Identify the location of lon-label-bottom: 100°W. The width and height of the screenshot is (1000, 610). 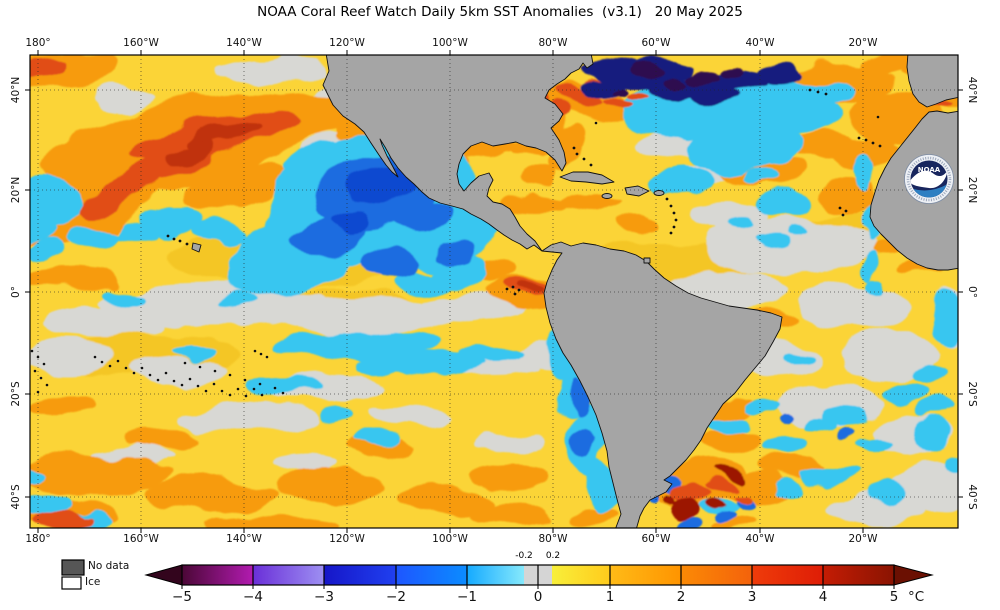
(450, 539).